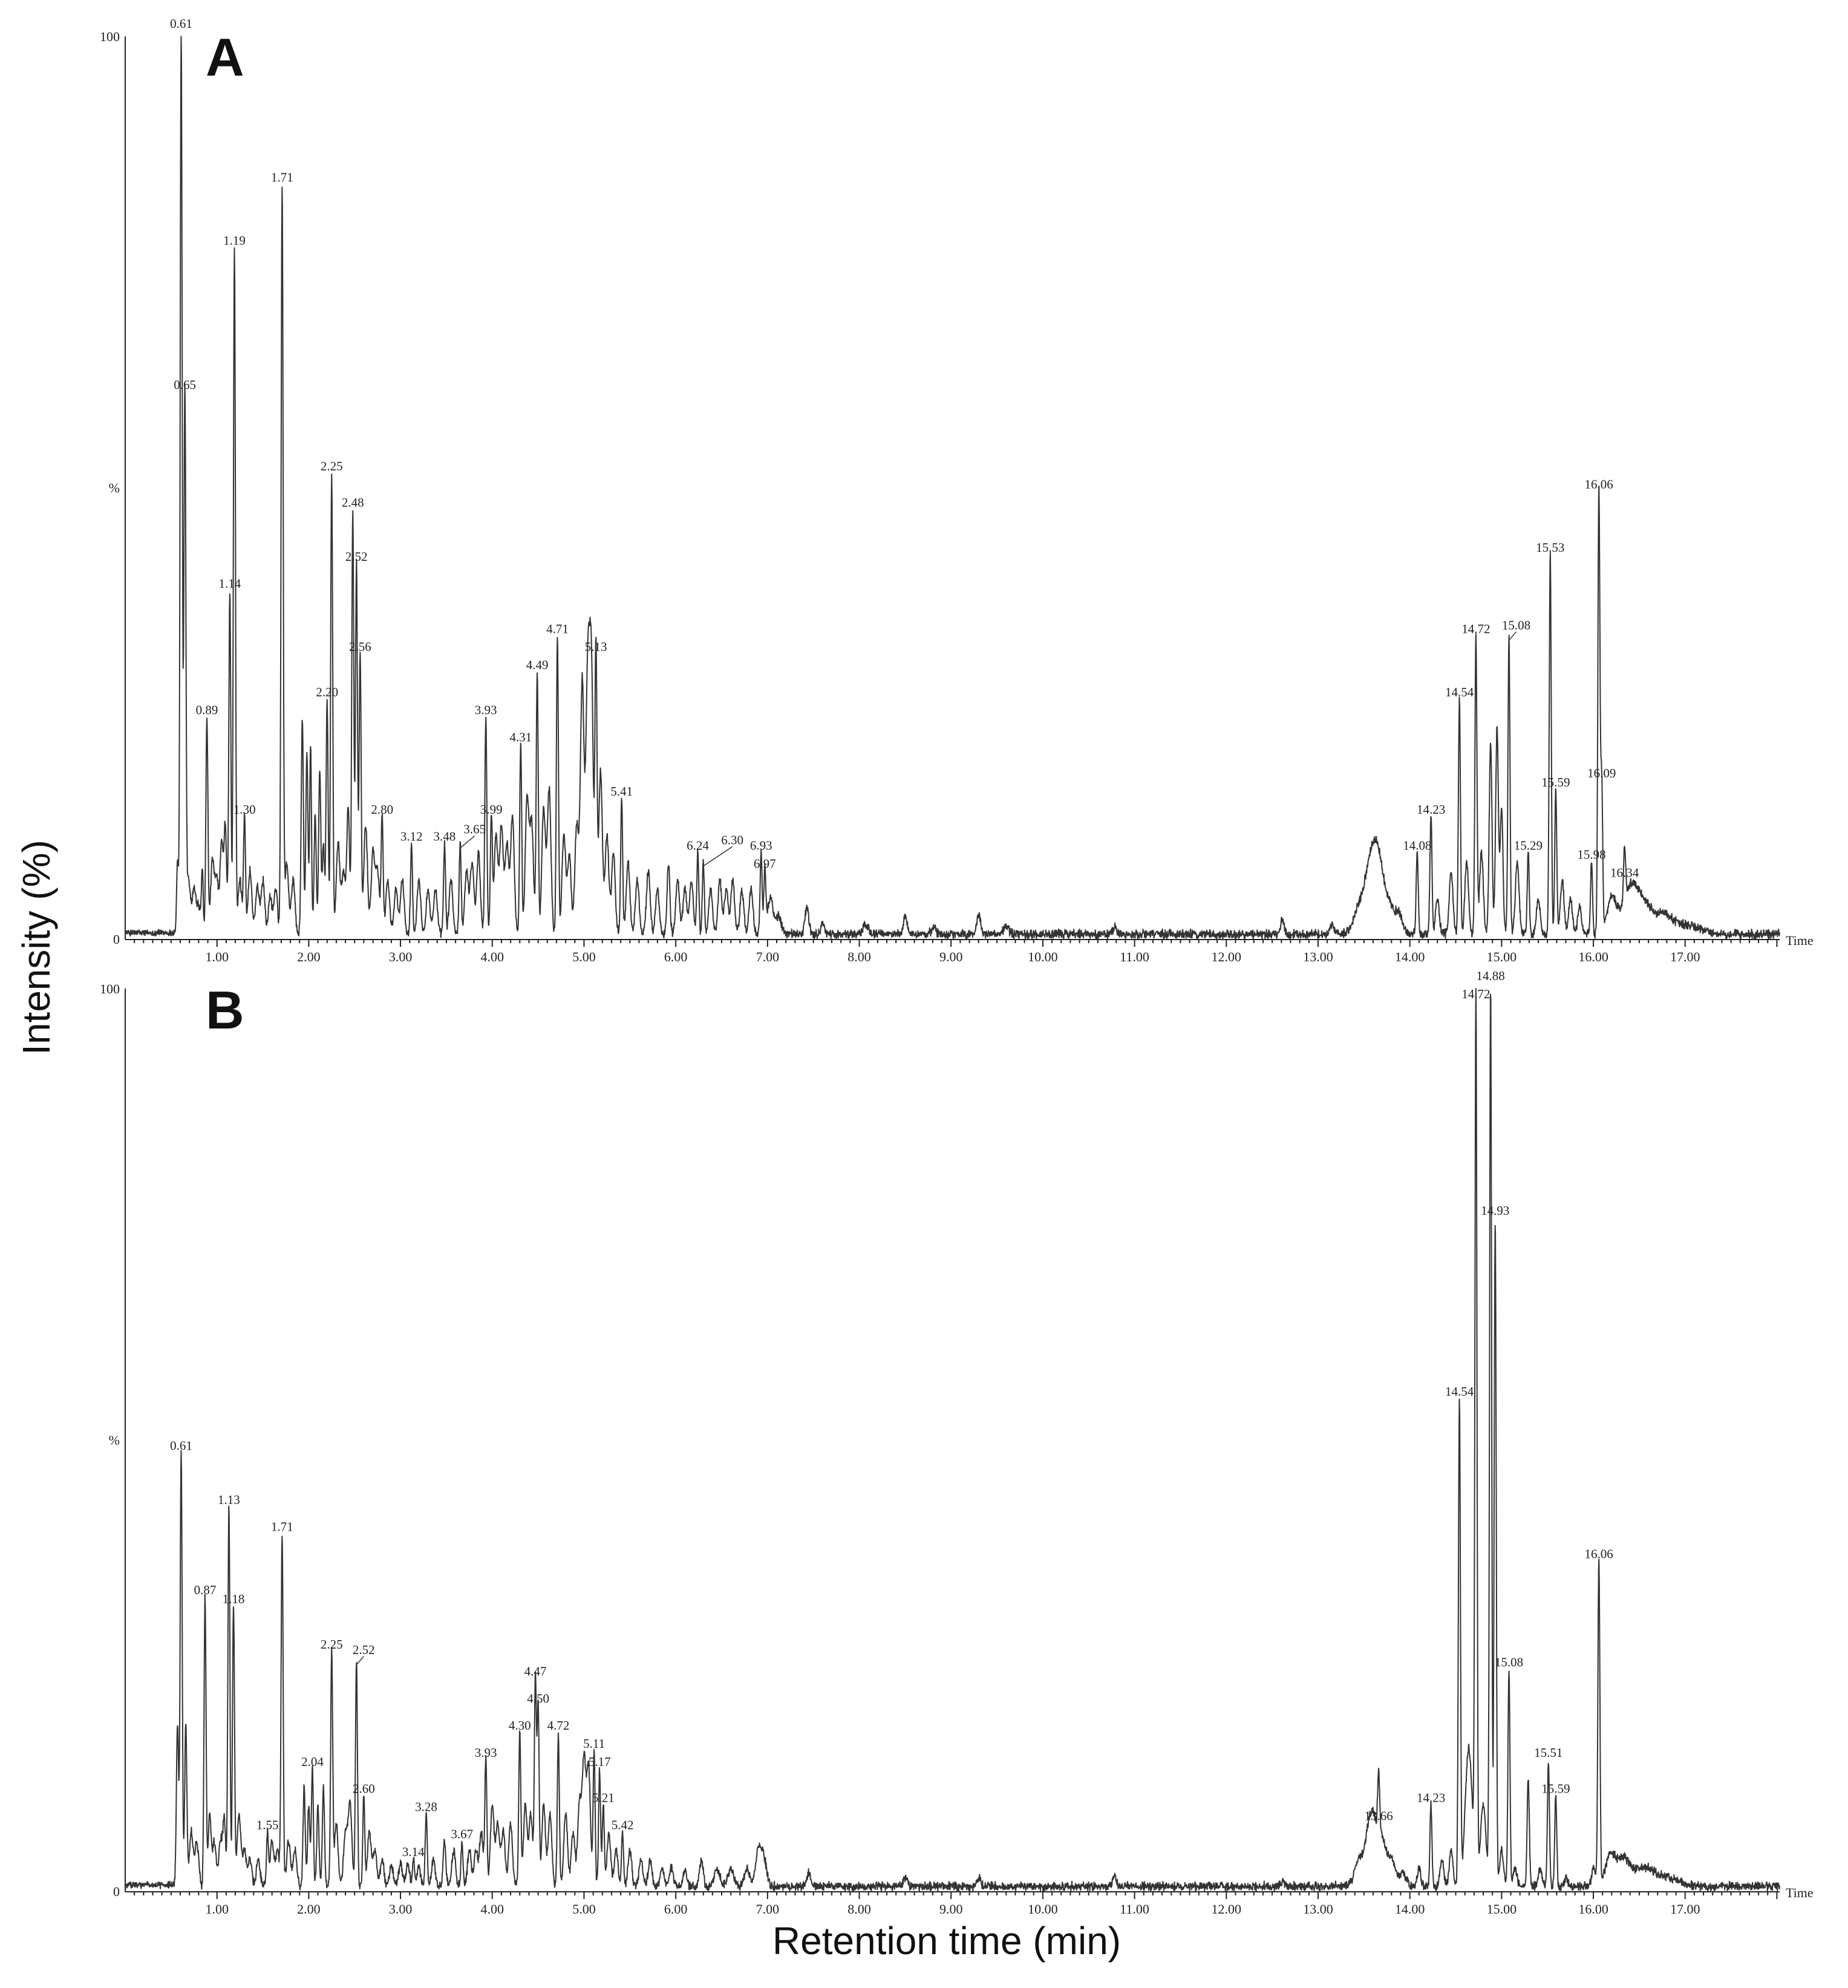  Describe the element at coordinates (234, 1599) in the screenshot. I see `peak-label: 1.18` at that location.